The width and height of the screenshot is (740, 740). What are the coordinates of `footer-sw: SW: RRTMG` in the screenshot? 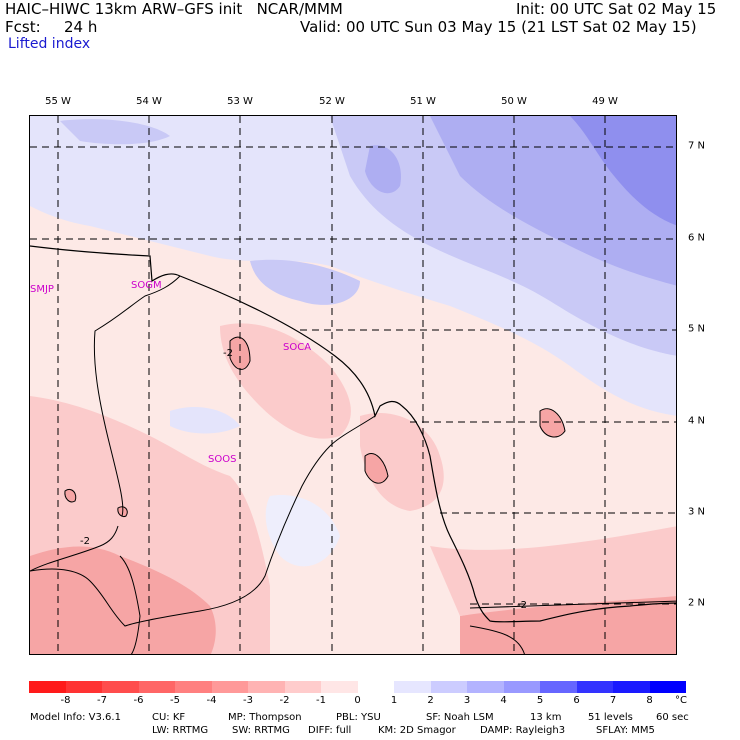 It's located at (261, 730).